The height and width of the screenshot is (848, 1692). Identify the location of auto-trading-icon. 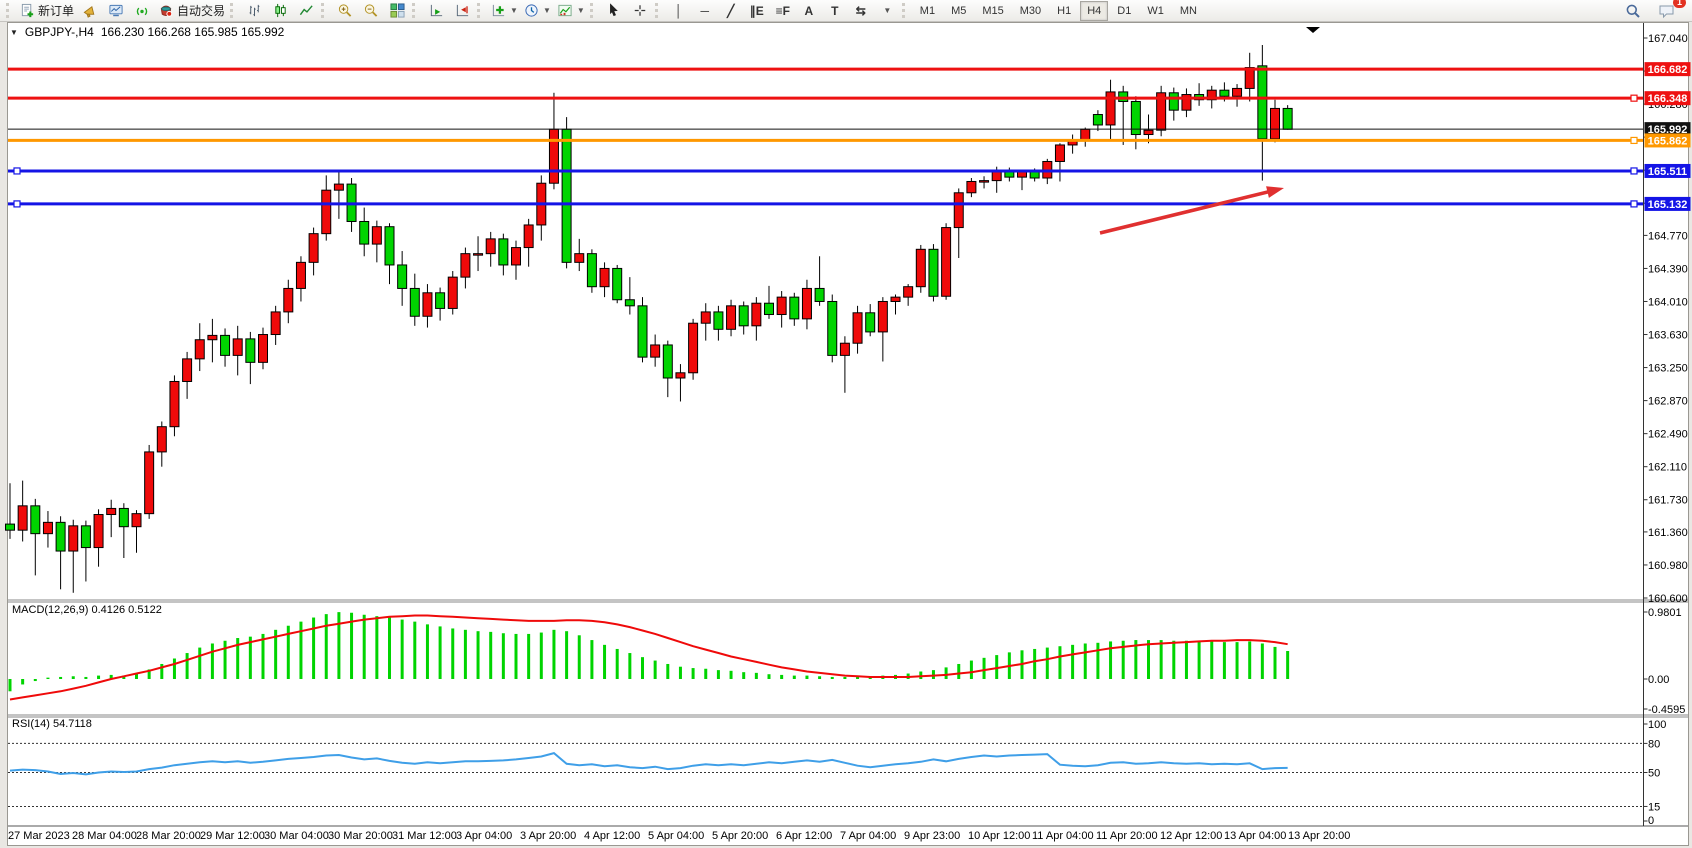
(166, 11).